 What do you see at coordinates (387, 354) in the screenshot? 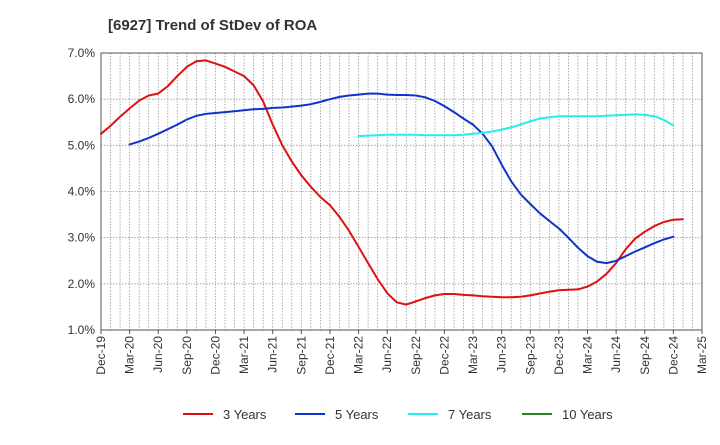
I see `x-tick-label: Jun-22` at bounding box center [387, 354].